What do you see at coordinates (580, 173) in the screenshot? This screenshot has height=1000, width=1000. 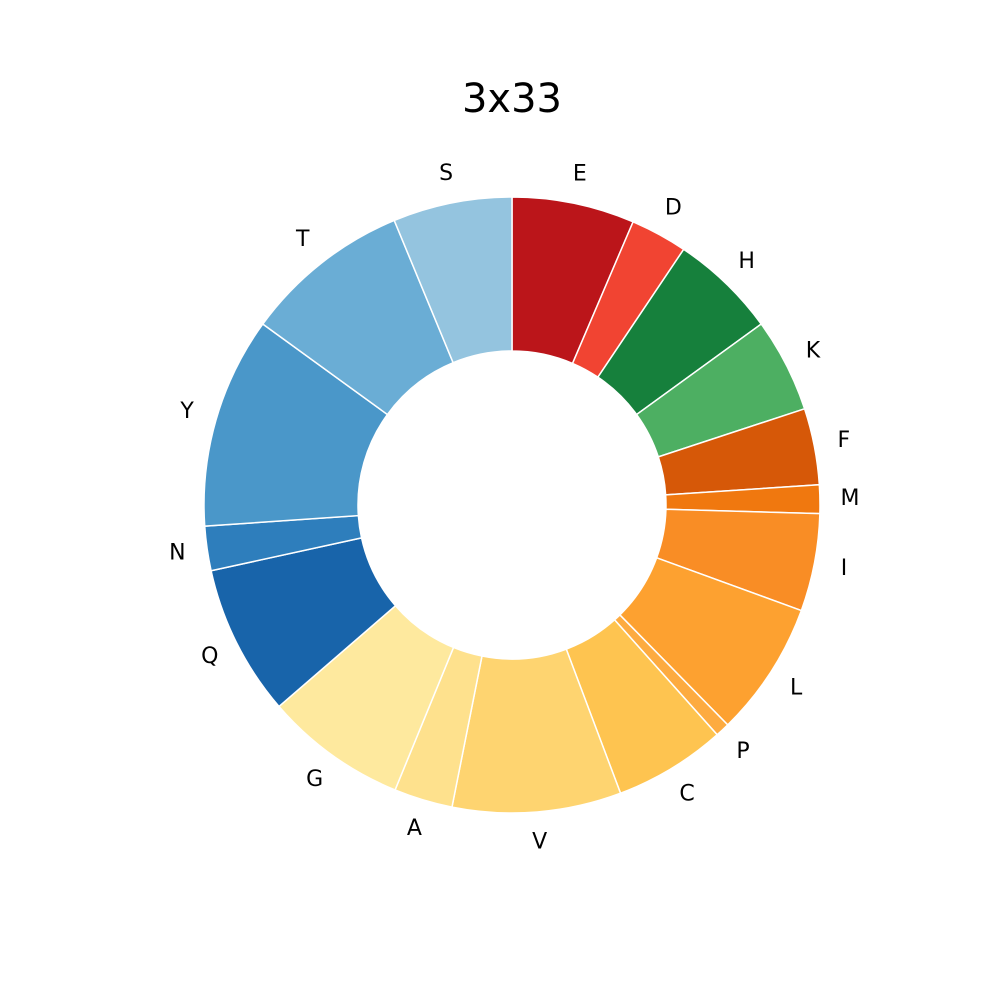 I see `slice-label-e: E` at bounding box center [580, 173].